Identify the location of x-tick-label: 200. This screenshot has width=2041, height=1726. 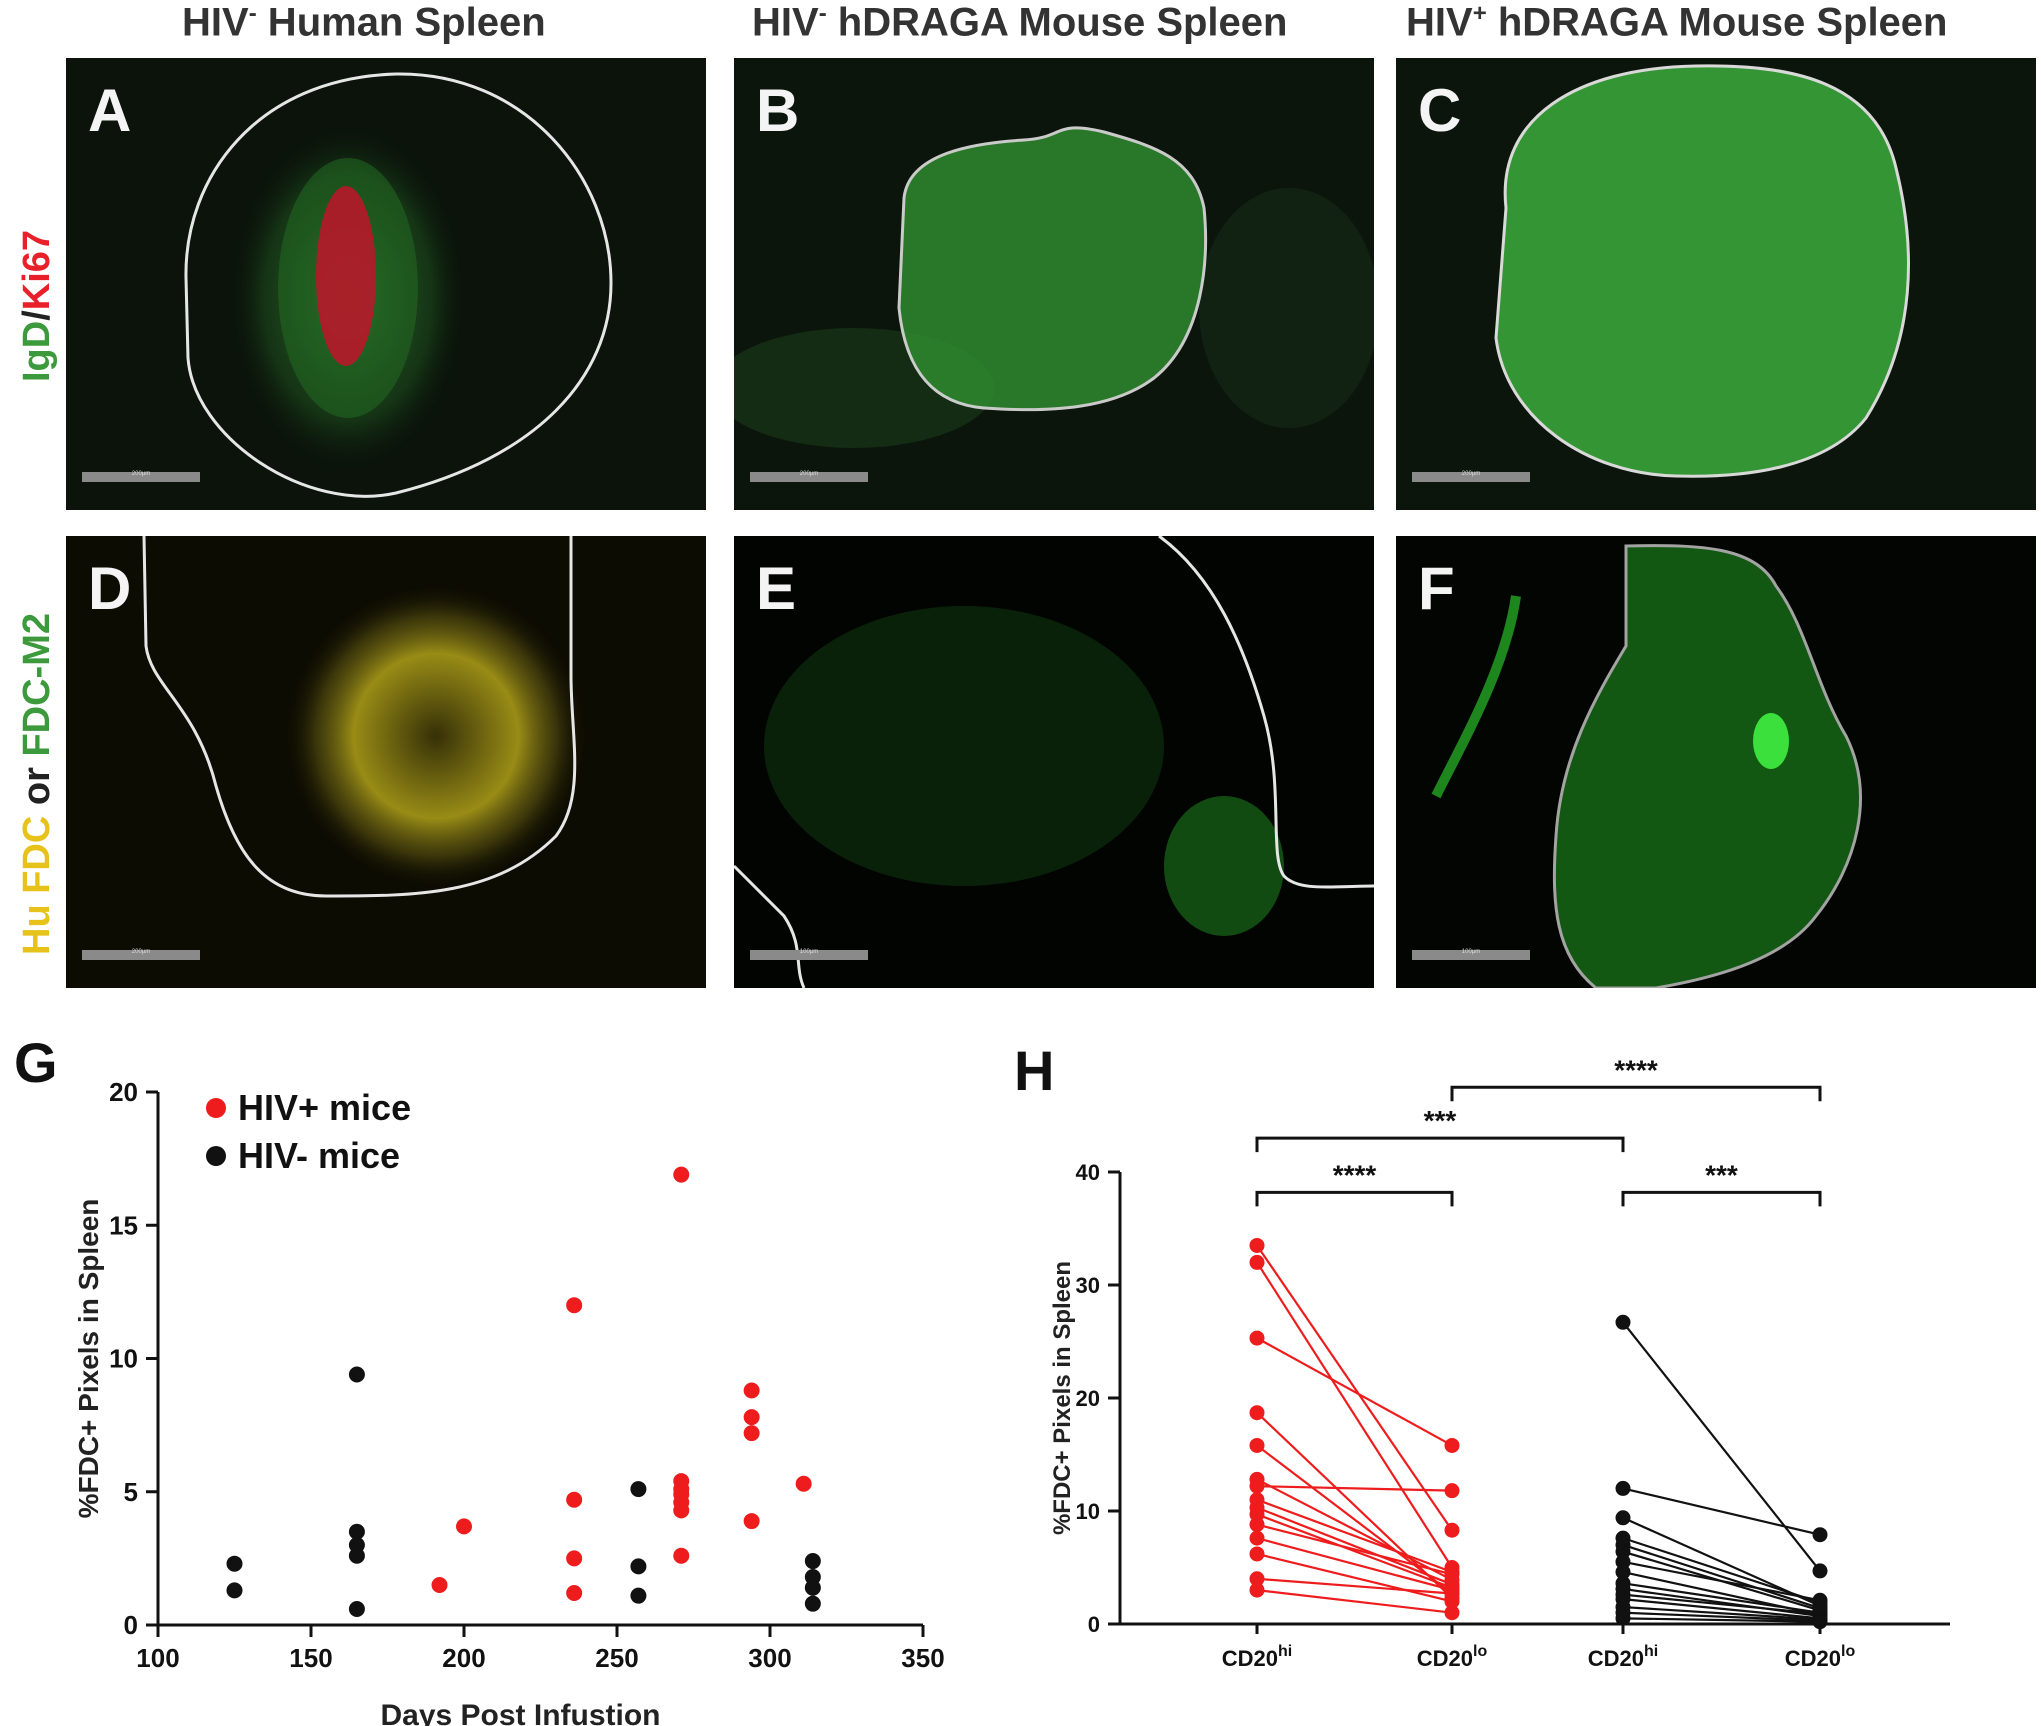
(463, 1658).